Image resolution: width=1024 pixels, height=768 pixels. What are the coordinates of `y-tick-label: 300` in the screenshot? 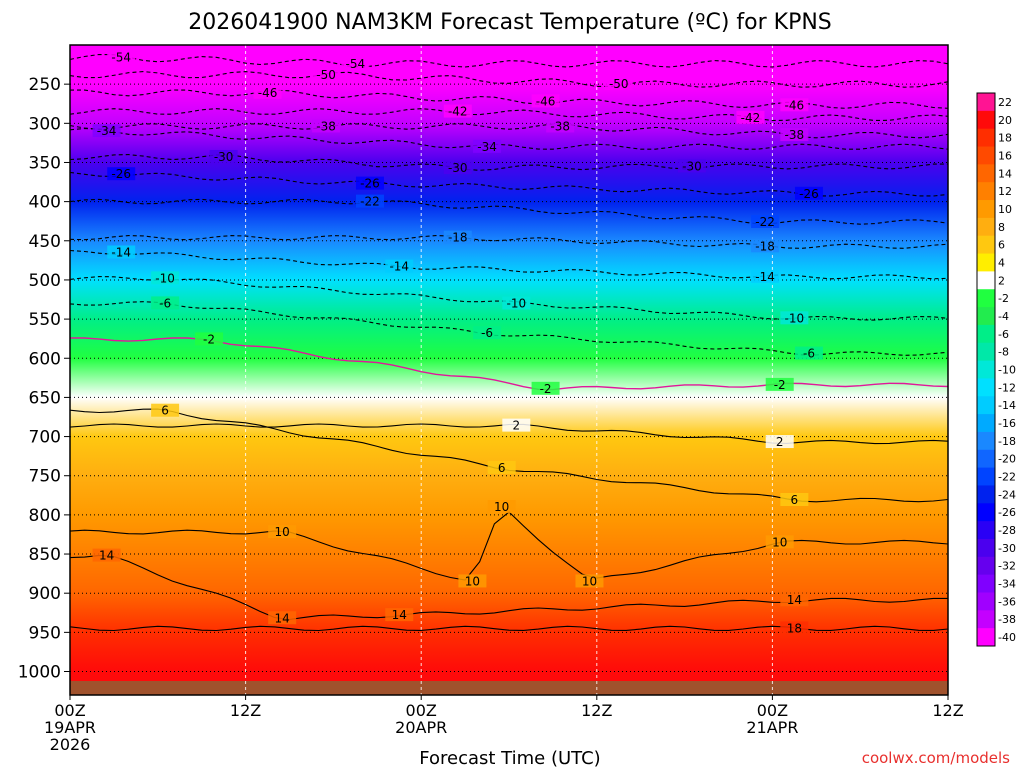 It's located at (45, 124).